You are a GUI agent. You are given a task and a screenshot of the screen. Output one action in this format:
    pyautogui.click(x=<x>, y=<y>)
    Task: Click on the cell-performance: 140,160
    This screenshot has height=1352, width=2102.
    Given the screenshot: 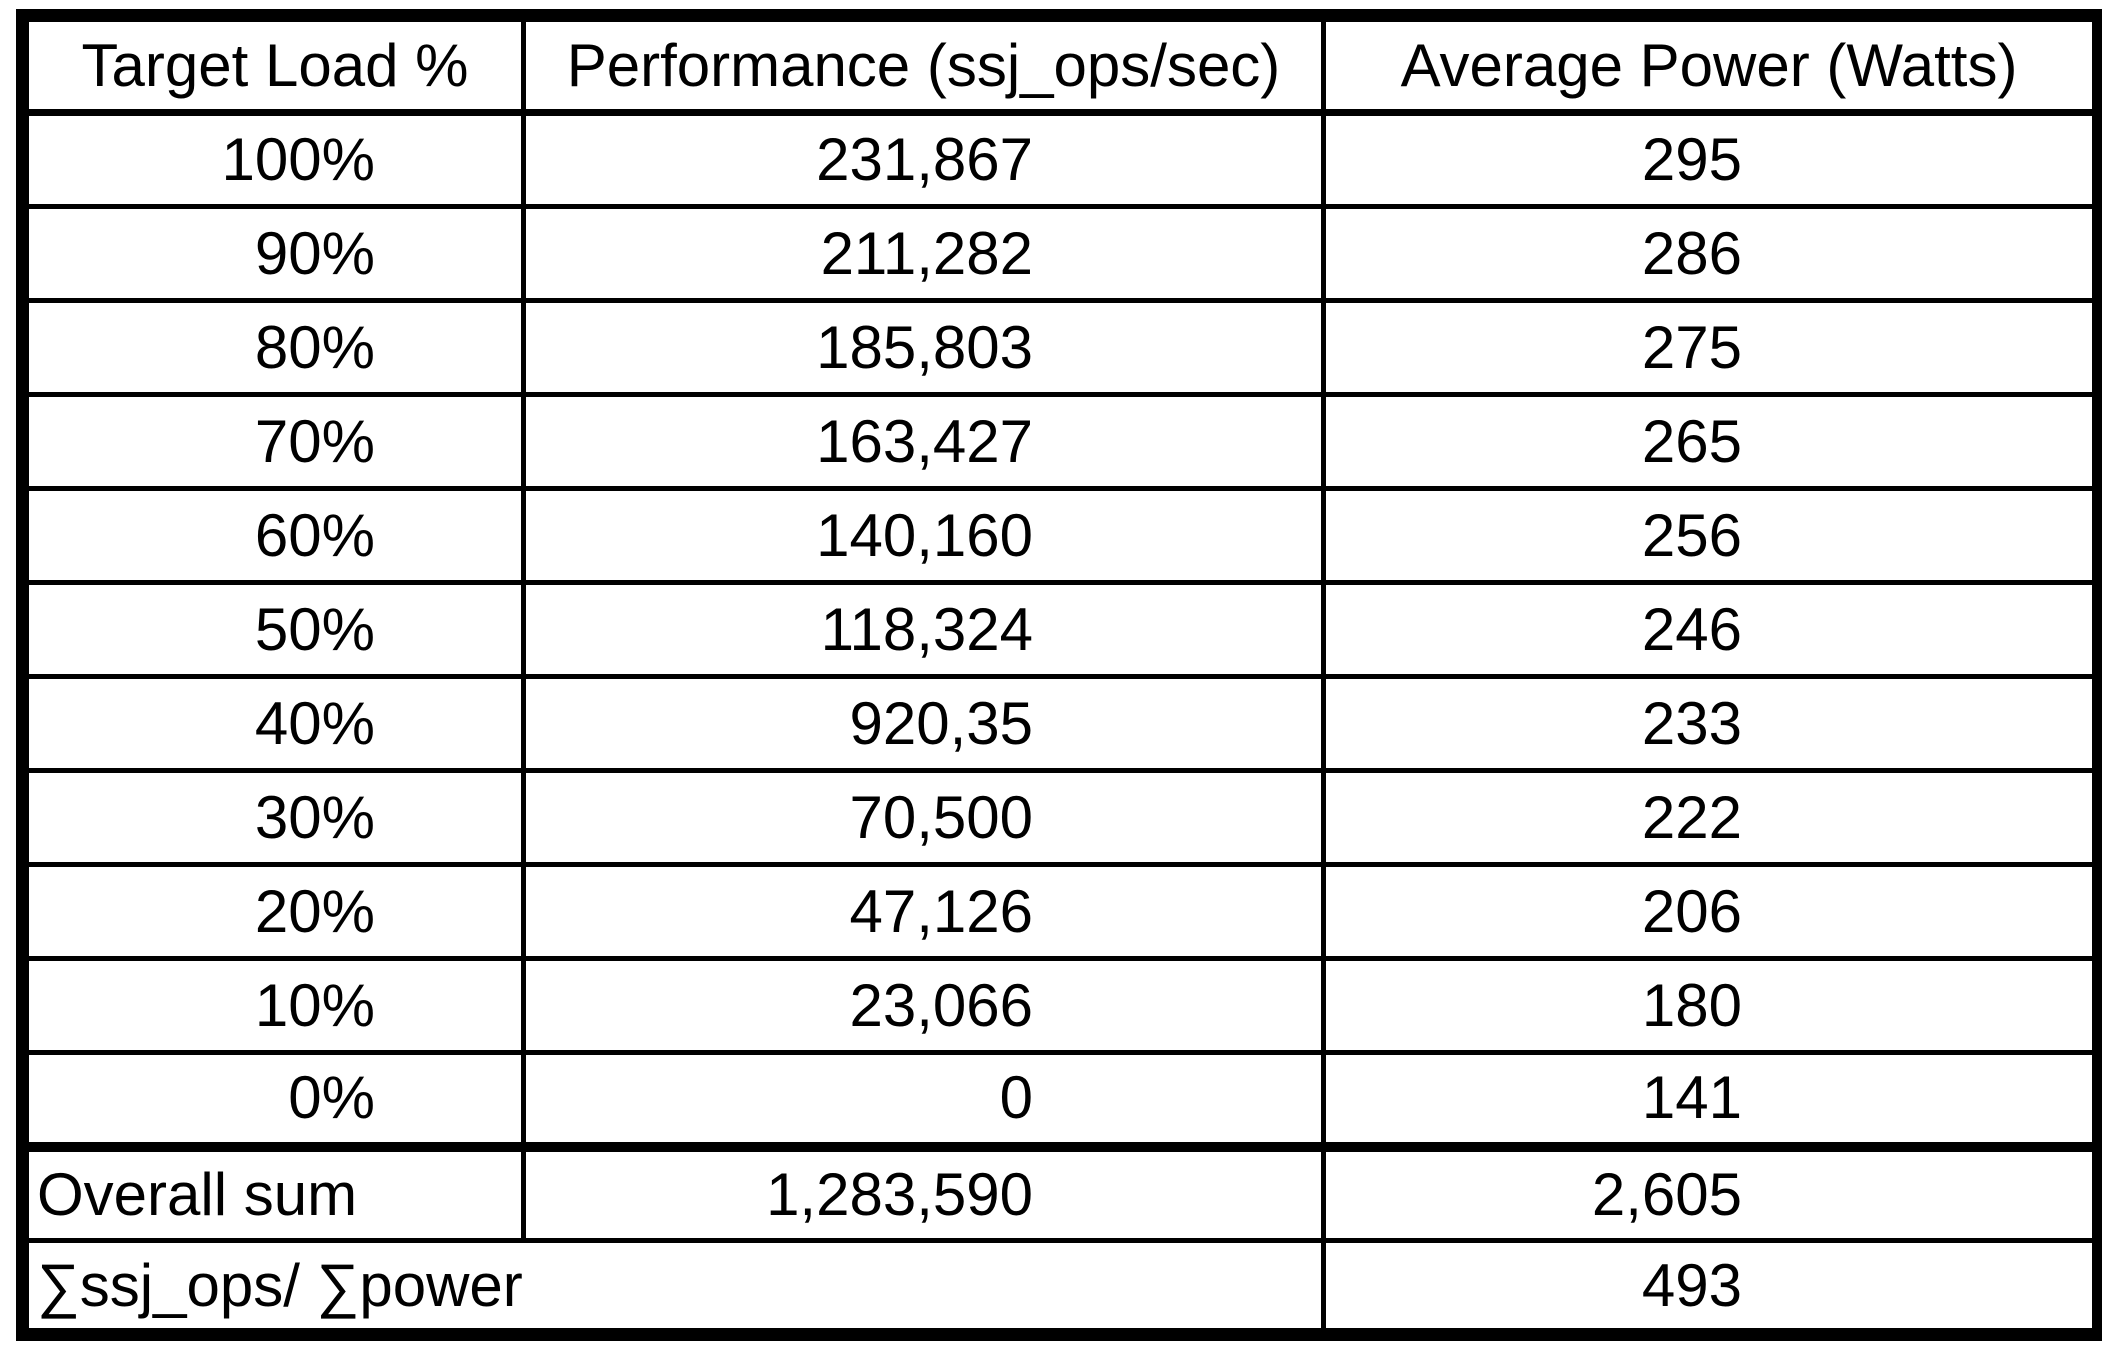 What is the action you would take?
    pyautogui.click(x=923, y=535)
    